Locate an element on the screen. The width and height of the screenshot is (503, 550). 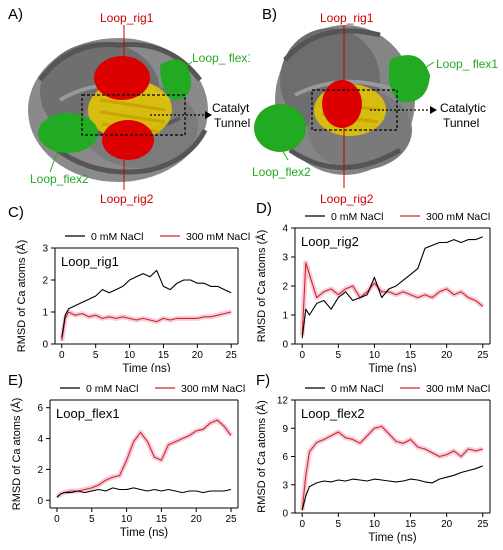
chart-title: Loop_rig2 is located at coordinates (330, 241).